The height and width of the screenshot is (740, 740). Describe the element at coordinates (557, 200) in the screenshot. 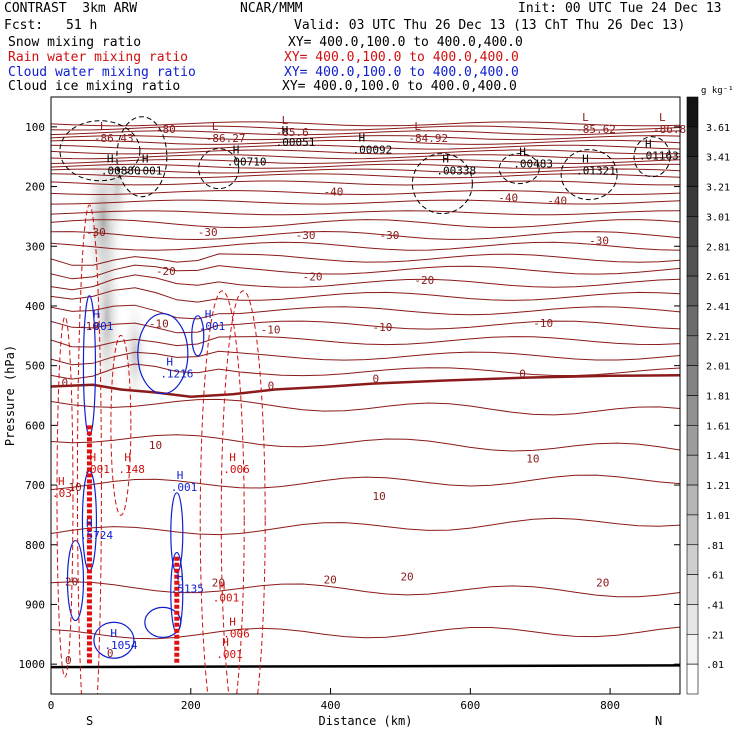

I see `isotherm-label-3: -40` at that location.